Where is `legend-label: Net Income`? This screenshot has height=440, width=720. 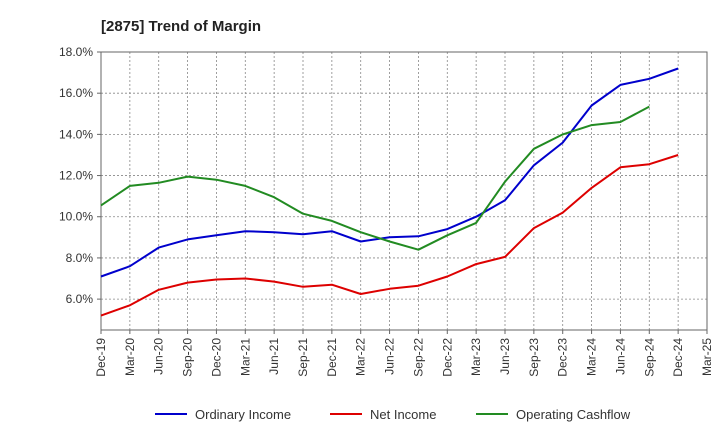
legend-label: Net Income is located at coordinates (403, 414).